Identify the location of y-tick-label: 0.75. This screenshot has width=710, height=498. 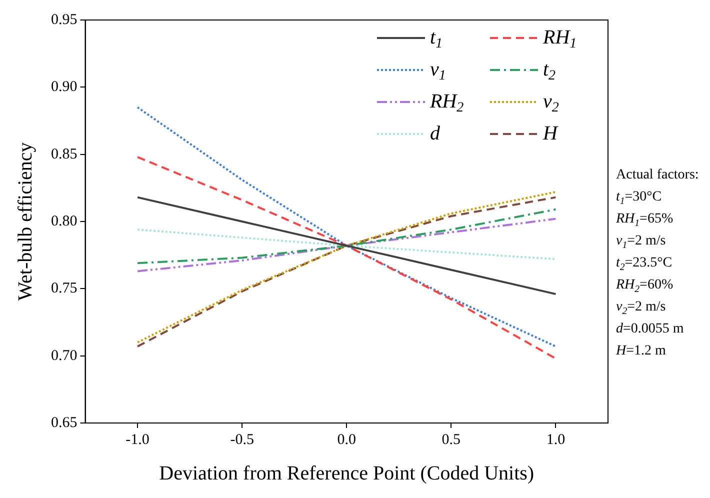
(64, 288).